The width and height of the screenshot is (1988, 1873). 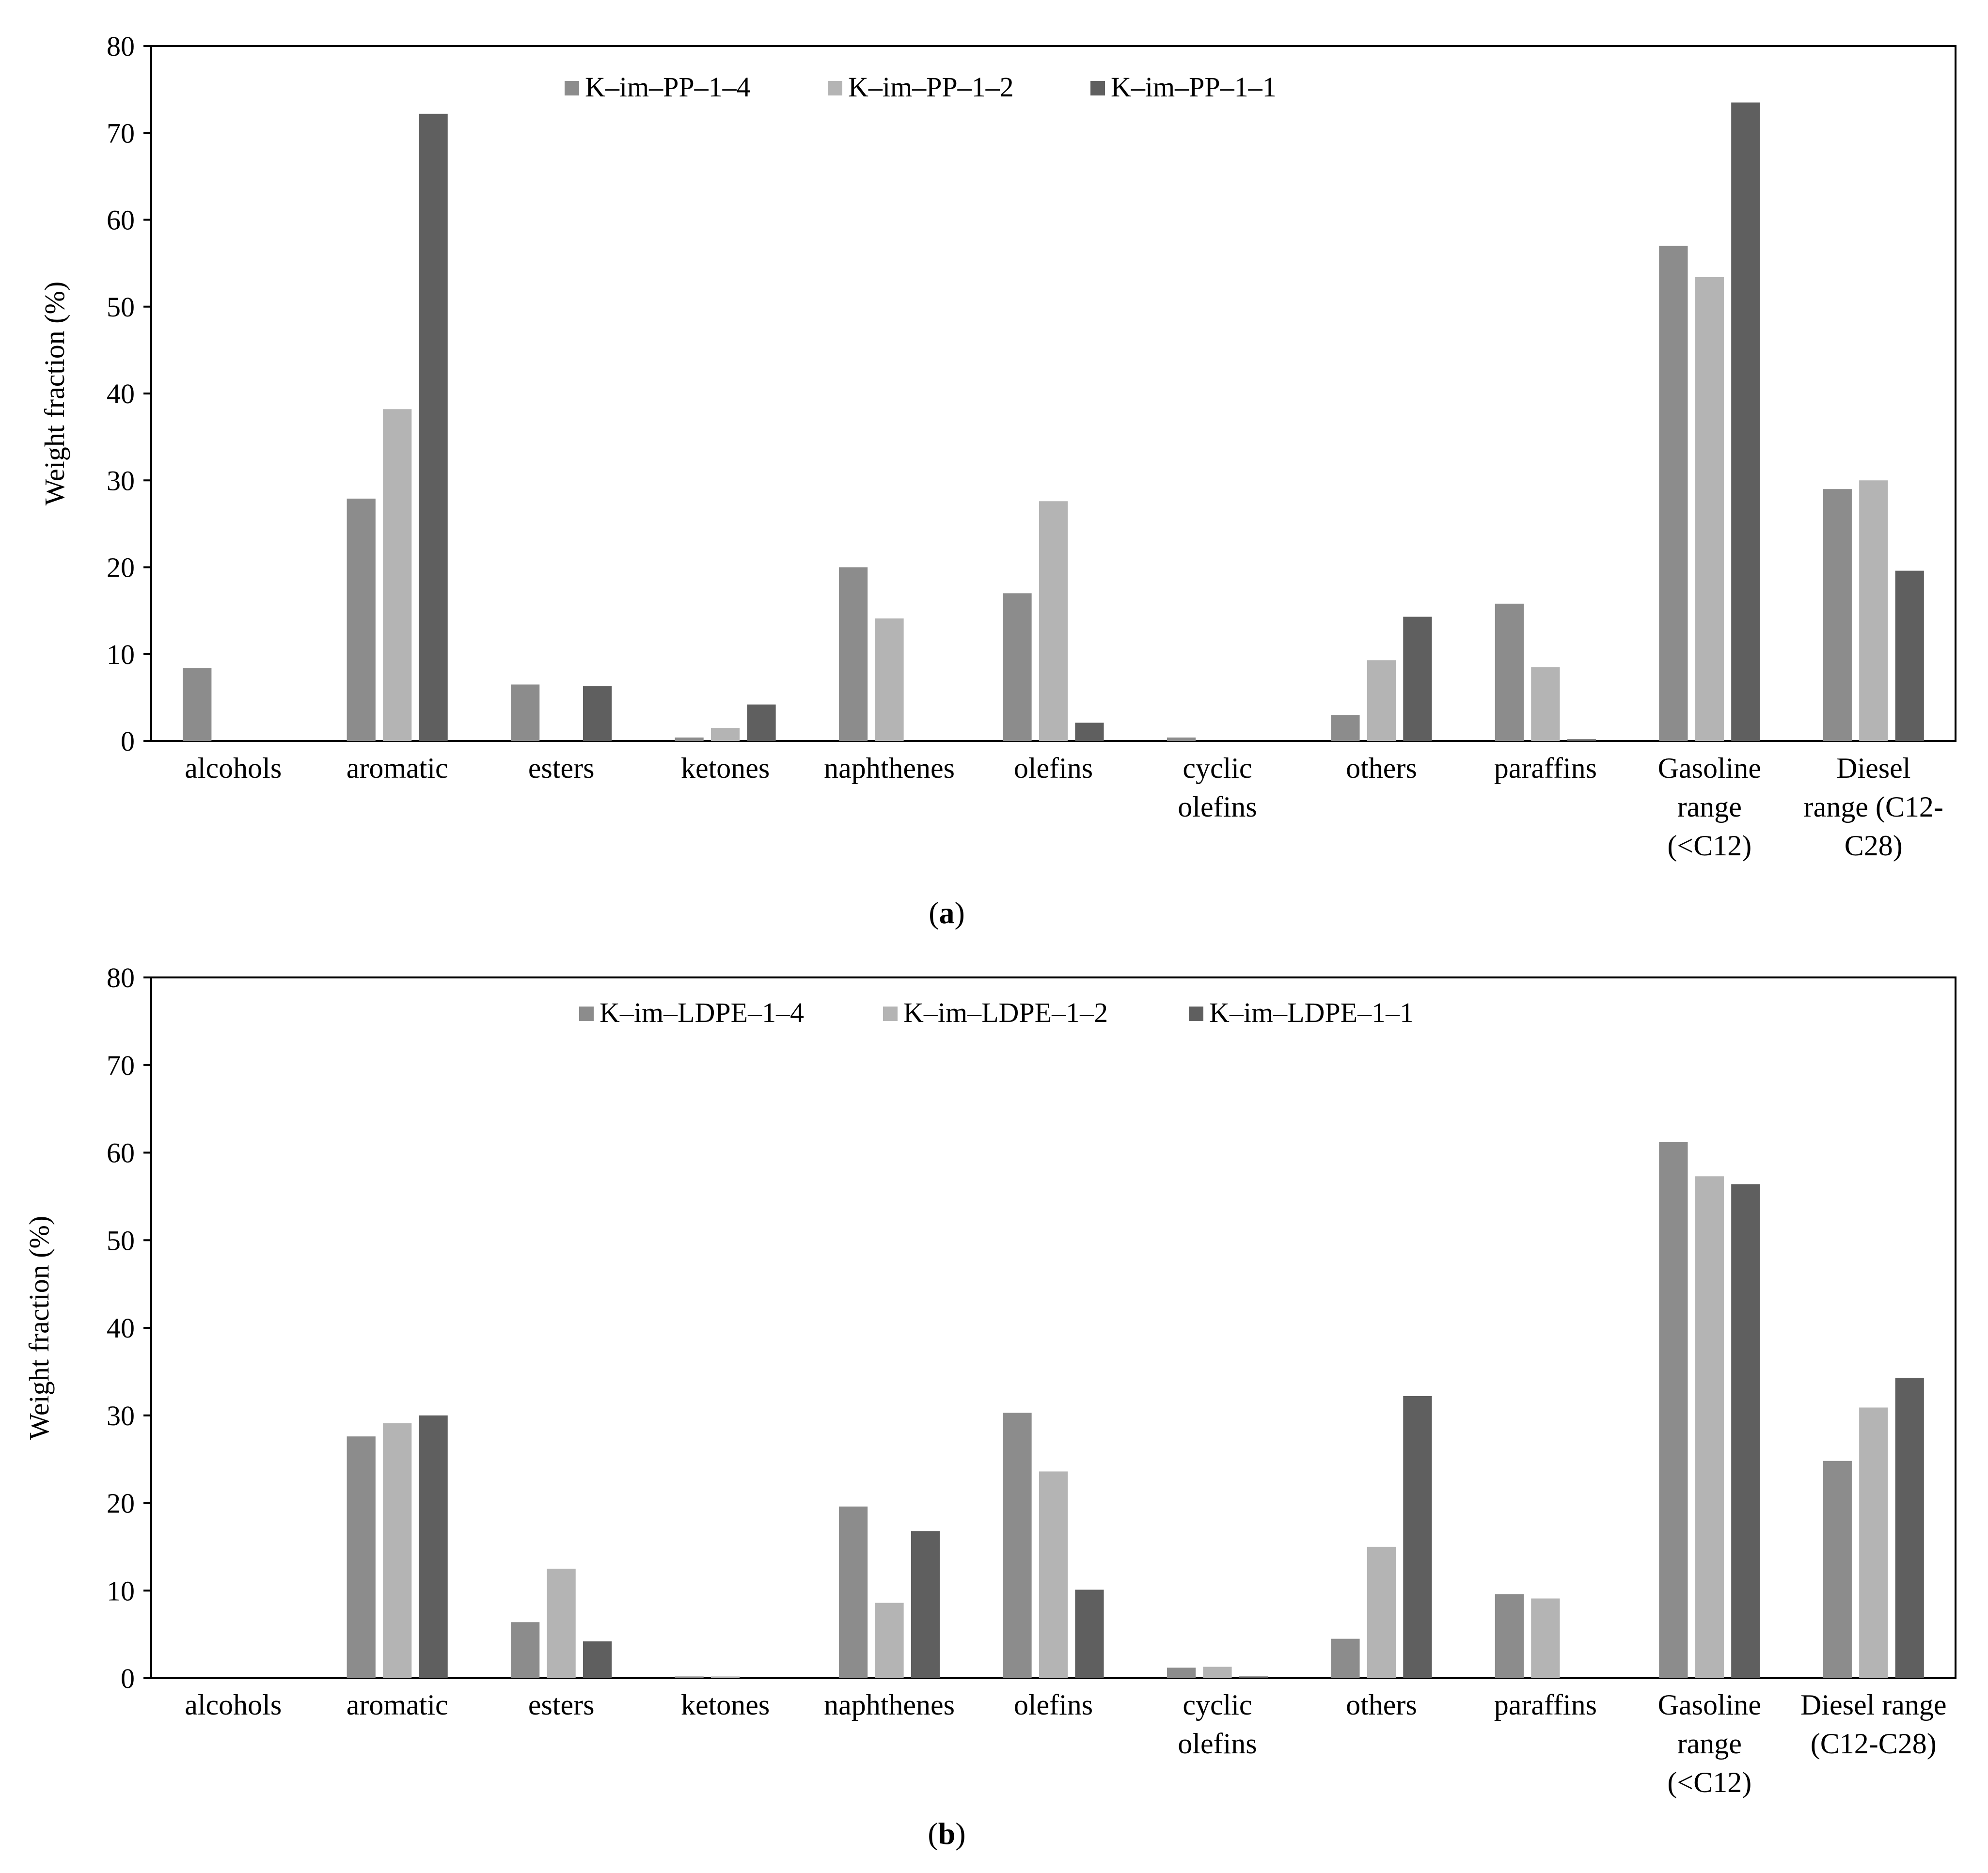 I want to click on panel-label: (b), so click(x=946, y=1833).